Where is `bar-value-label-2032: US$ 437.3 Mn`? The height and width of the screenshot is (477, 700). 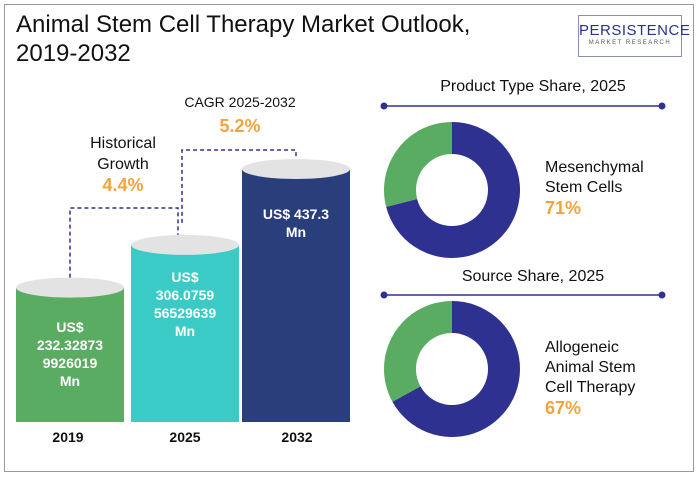
bar-value-label-2032: US$ 437.3 Mn is located at coordinates (296, 223).